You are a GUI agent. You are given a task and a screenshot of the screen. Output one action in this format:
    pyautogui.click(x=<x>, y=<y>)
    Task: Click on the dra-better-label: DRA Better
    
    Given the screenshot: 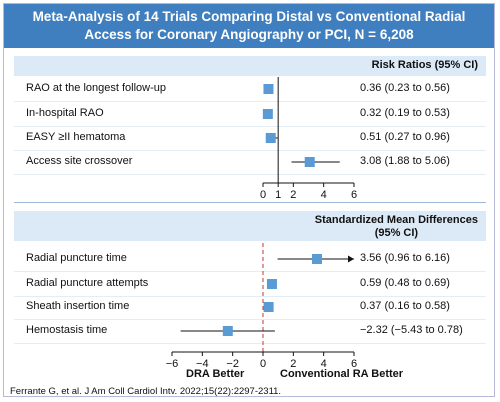 What is the action you would take?
    pyautogui.click(x=215, y=374)
    